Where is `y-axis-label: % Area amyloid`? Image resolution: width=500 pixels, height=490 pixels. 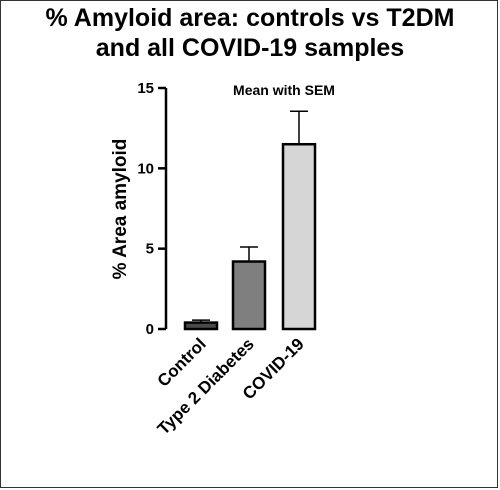
y-axis-label: % Area amyloid is located at coordinates (120, 209).